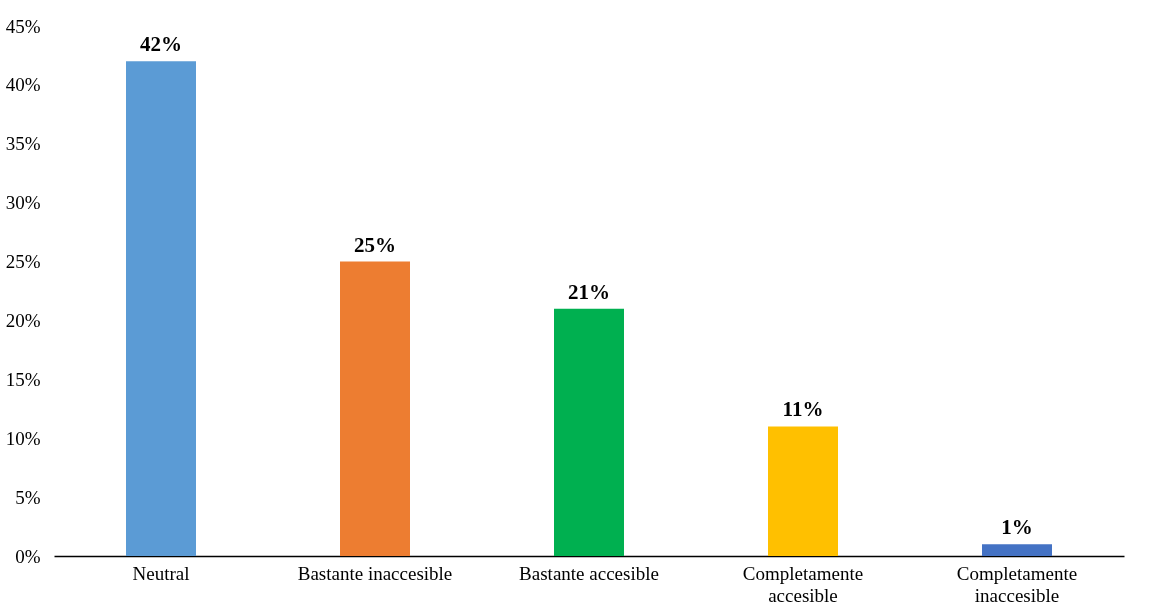 This screenshot has height=615, width=1175. I want to click on y-tick-label: 35%, so click(23, 144).